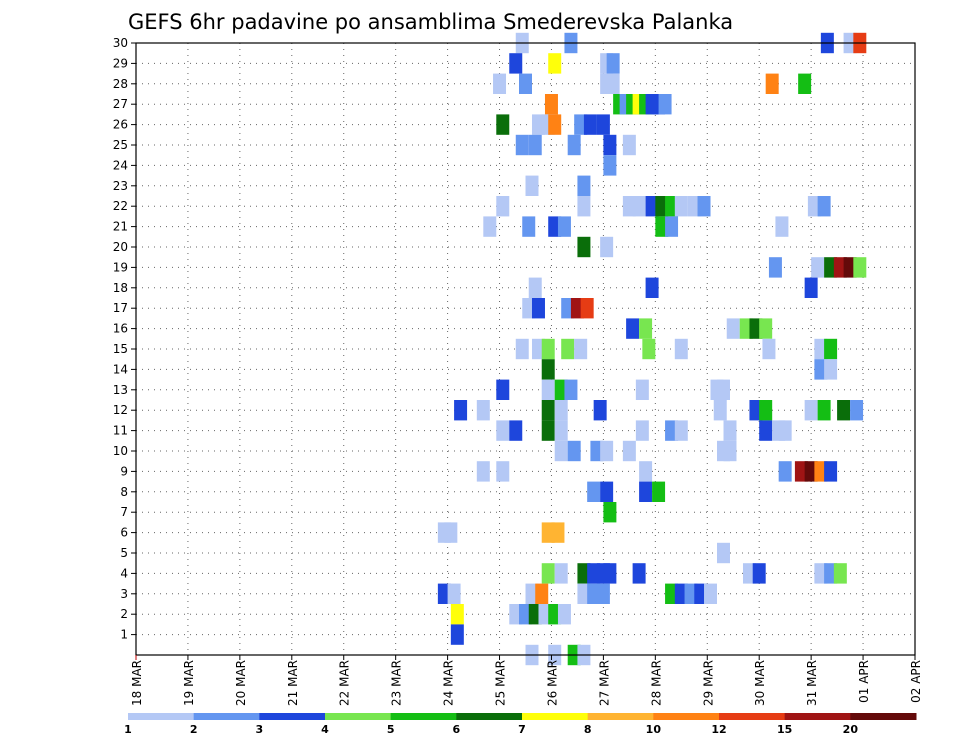 Image resolution: width=960 pixels, height=742 pixels. Describe the element at coordinates (120, 431) in the screenshot. I see `y-tick-label: 11` at that location.